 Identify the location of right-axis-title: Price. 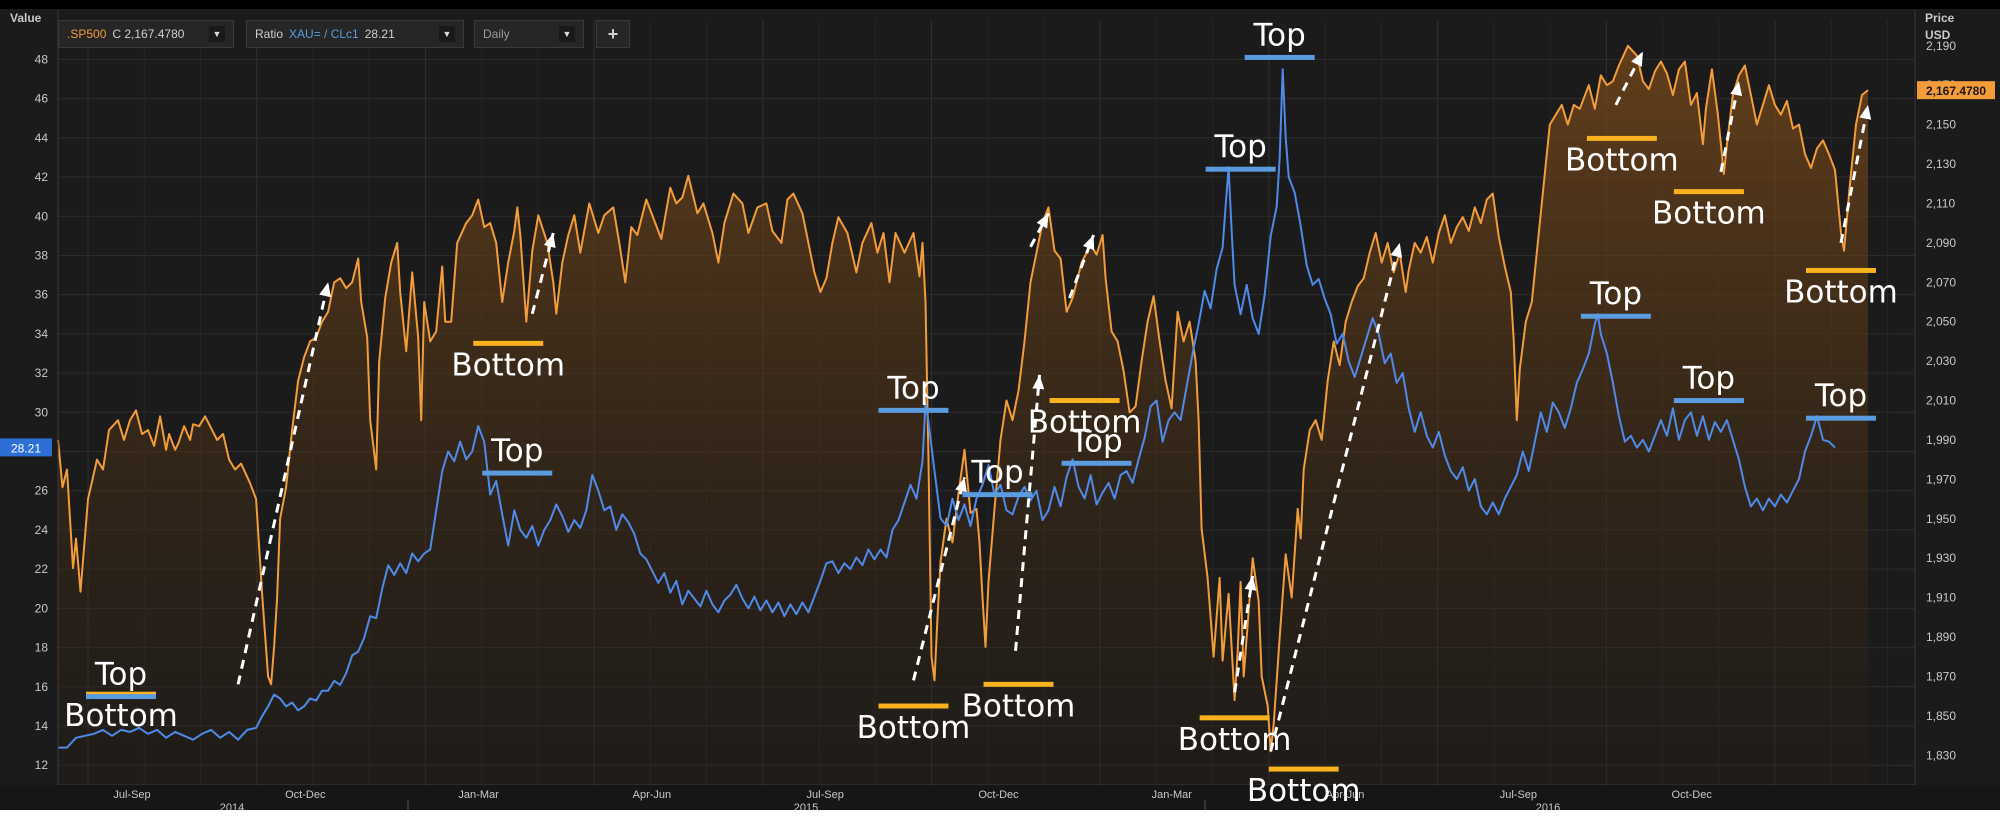
(1940, 18).